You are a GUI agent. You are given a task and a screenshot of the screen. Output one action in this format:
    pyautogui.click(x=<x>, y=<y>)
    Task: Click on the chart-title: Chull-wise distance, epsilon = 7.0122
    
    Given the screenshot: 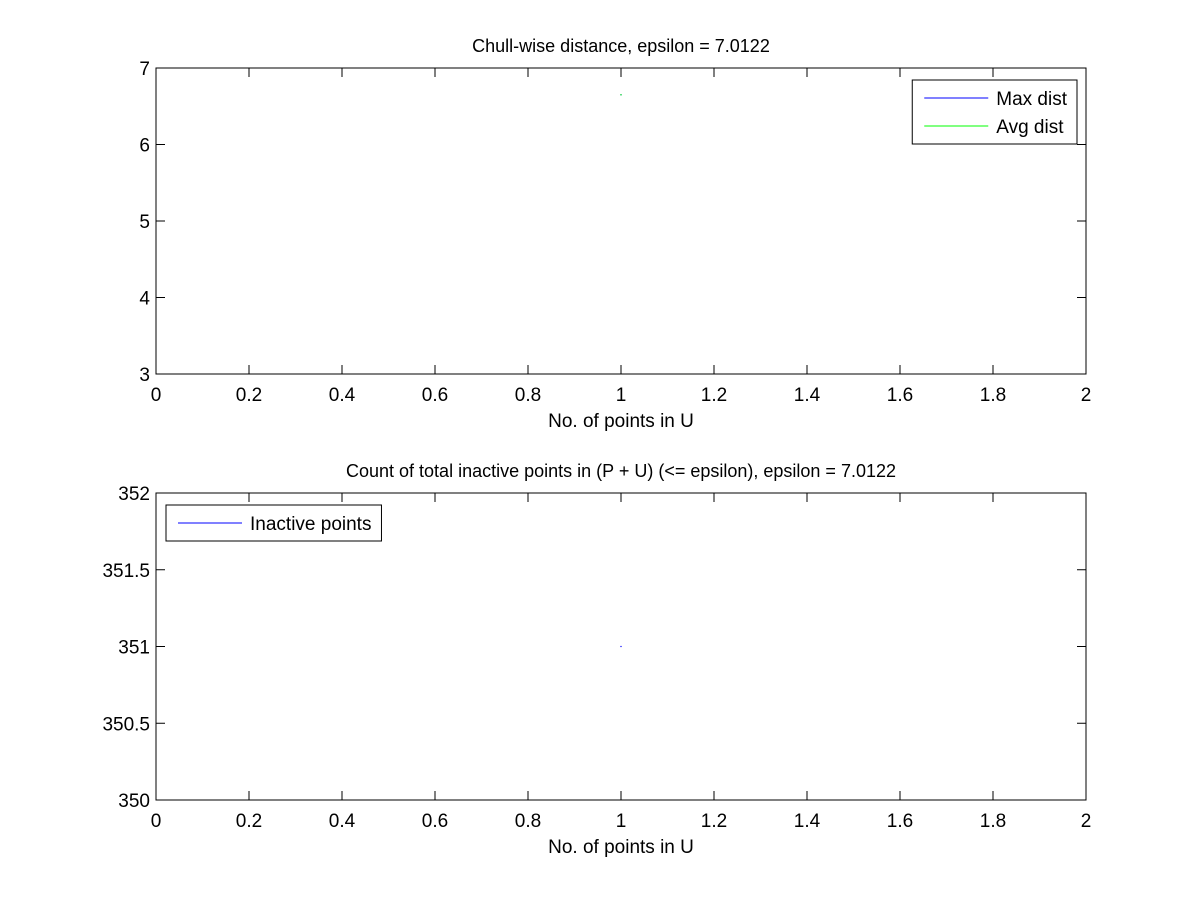 What is the action you would take?
    pyautogui.click(x=621, y=46)
    